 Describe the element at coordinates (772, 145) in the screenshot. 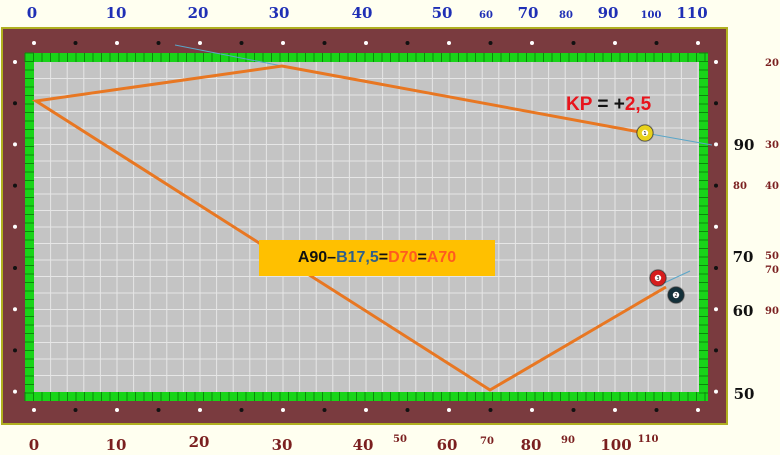

I see `right-scale-label: 30` at that location.